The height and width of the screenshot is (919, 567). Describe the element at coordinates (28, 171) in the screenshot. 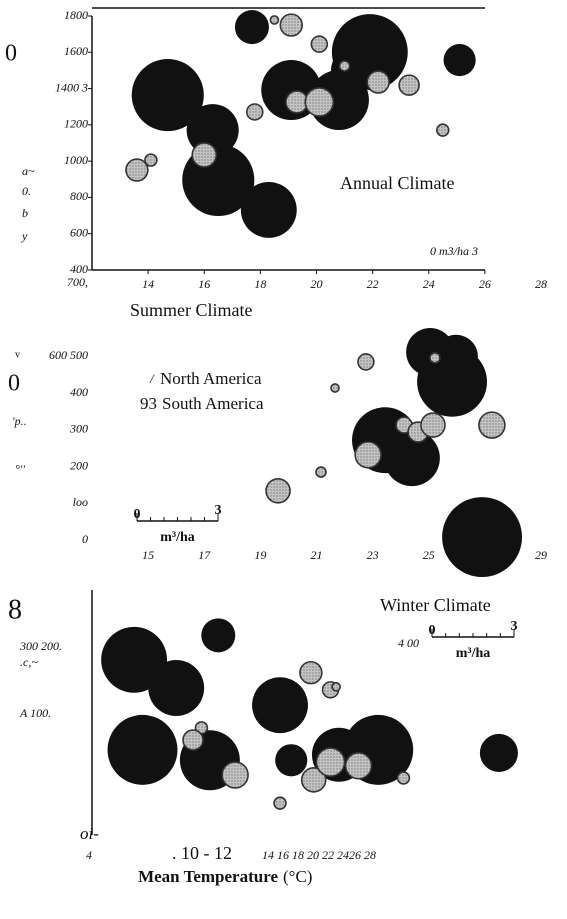

I see `annotation: a~` at that location.